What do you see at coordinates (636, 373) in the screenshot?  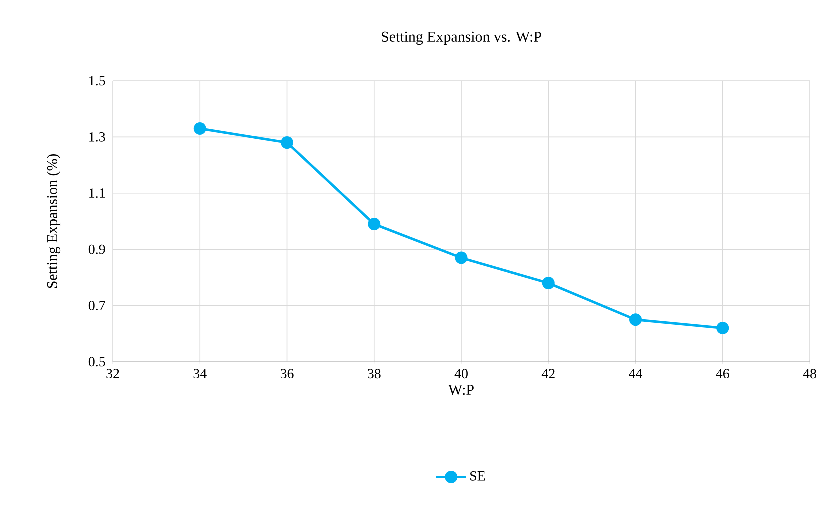 I see `x-tick-label: 44` at bounding box center [636, 373].